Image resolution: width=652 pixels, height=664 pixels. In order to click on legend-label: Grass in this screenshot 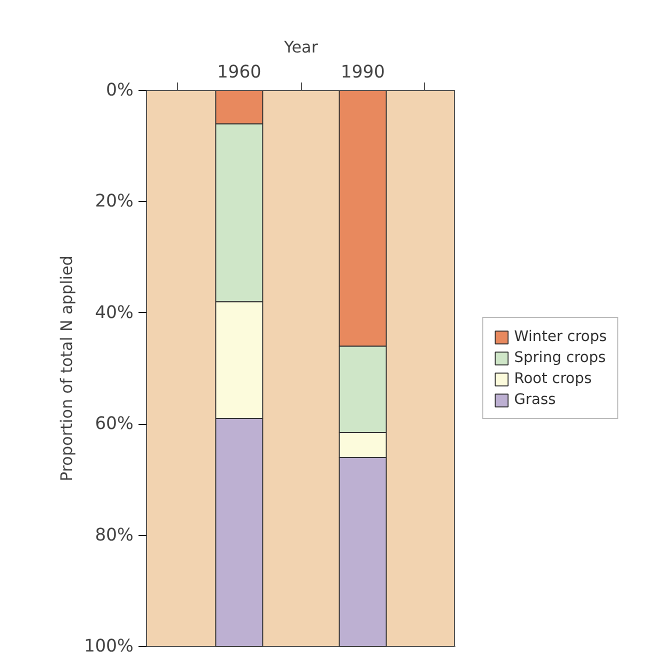, I will do `click(535, 399)`.